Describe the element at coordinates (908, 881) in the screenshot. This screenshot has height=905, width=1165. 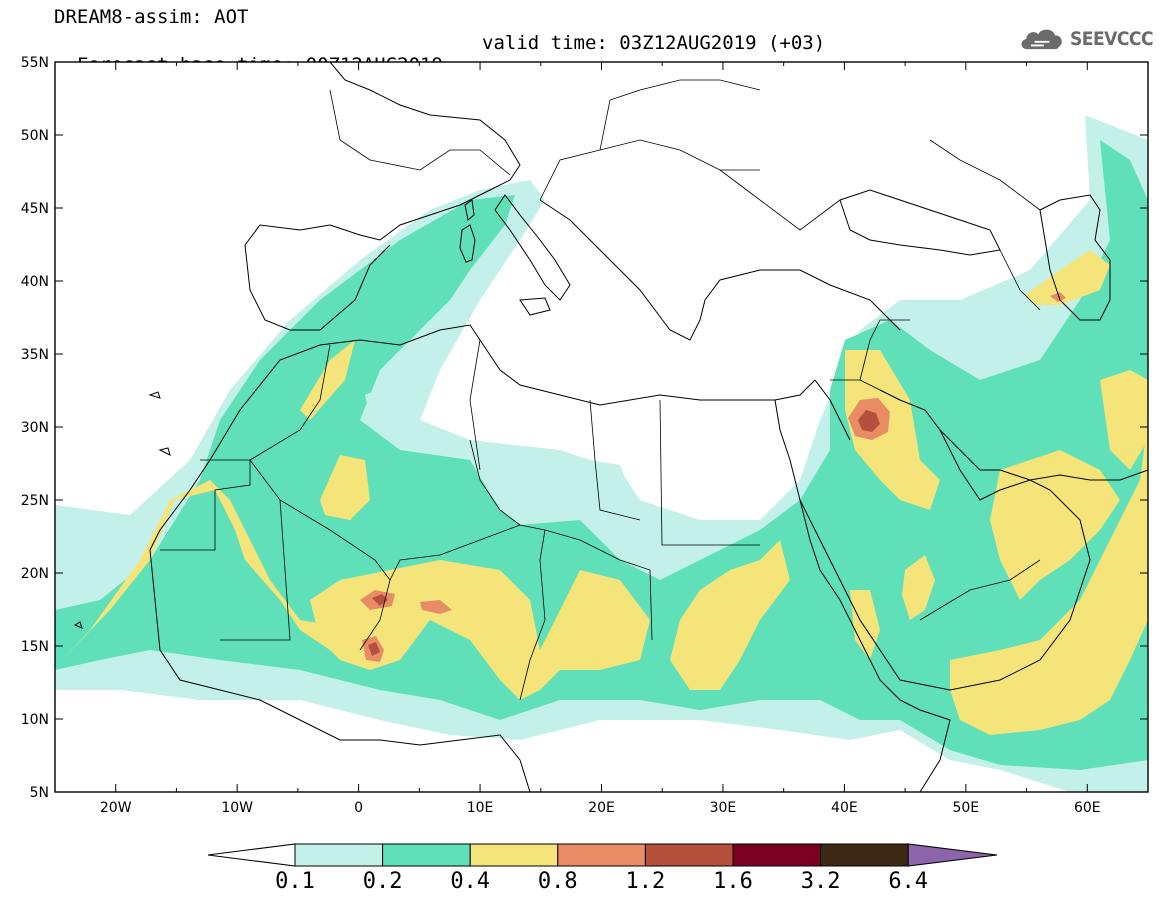
I see `colorbar-level-label: 6.4` at that location.